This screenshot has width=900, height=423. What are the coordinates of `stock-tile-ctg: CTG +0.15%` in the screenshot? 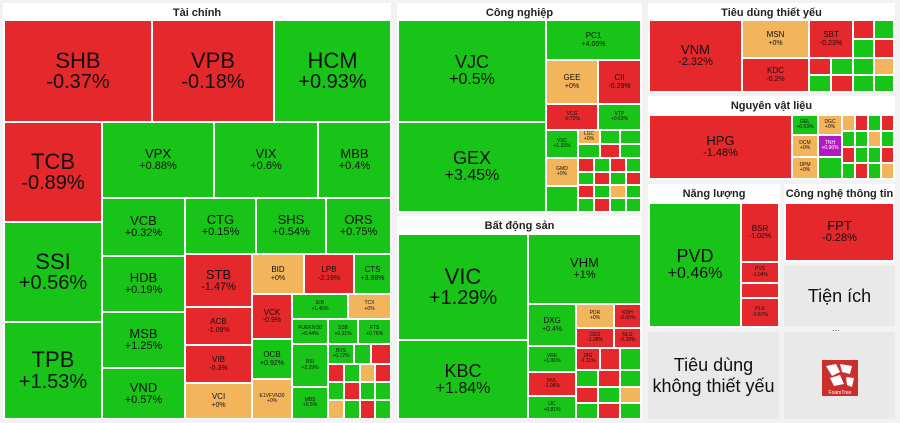 It's located at (220, 226).